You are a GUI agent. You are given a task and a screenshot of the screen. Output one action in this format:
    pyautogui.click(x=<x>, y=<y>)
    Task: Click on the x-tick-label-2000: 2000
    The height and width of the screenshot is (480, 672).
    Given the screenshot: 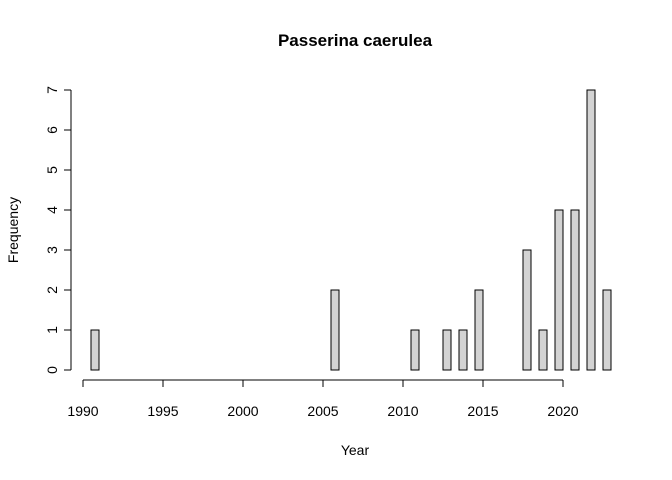 What is the action you would take?
    pyautogui.click(x=242, y=411)
    